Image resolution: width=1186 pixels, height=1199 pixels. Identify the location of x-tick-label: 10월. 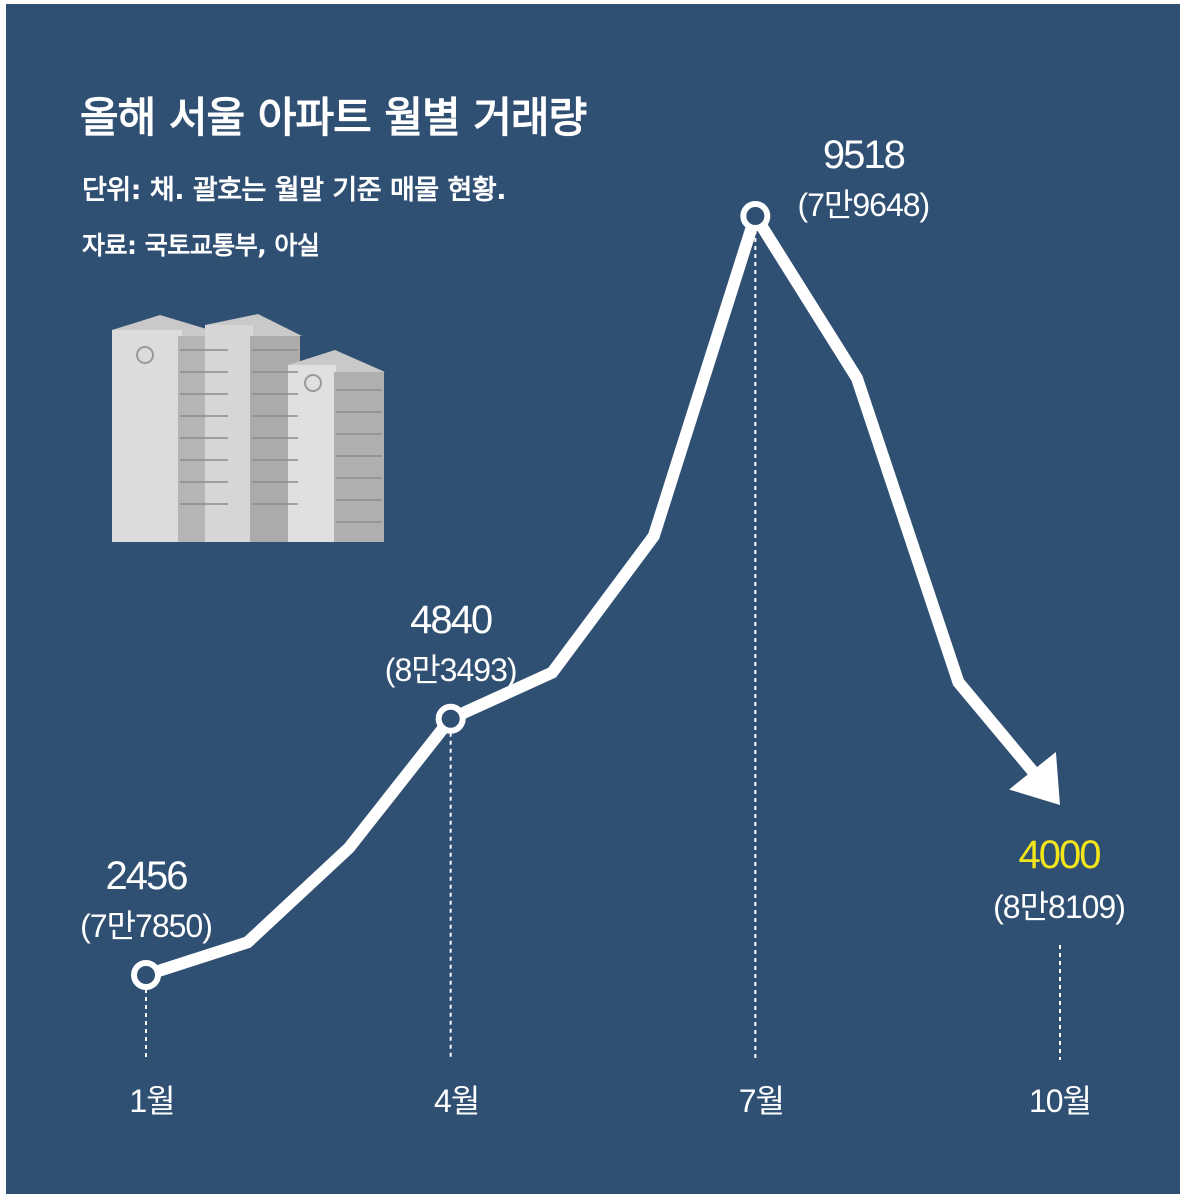
(1060, 1101).